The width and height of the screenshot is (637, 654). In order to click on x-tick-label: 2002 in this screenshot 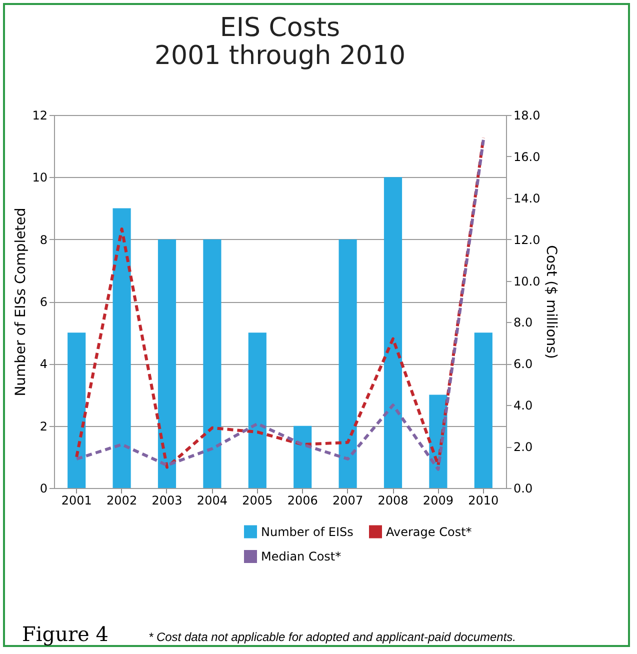, I will do `click(122, 501)`.